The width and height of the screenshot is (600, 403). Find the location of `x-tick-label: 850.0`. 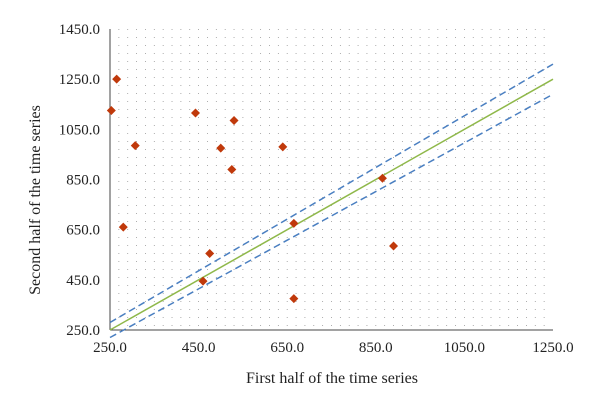

x-tick-label: 850.0 is located at coordinates (376, 348).